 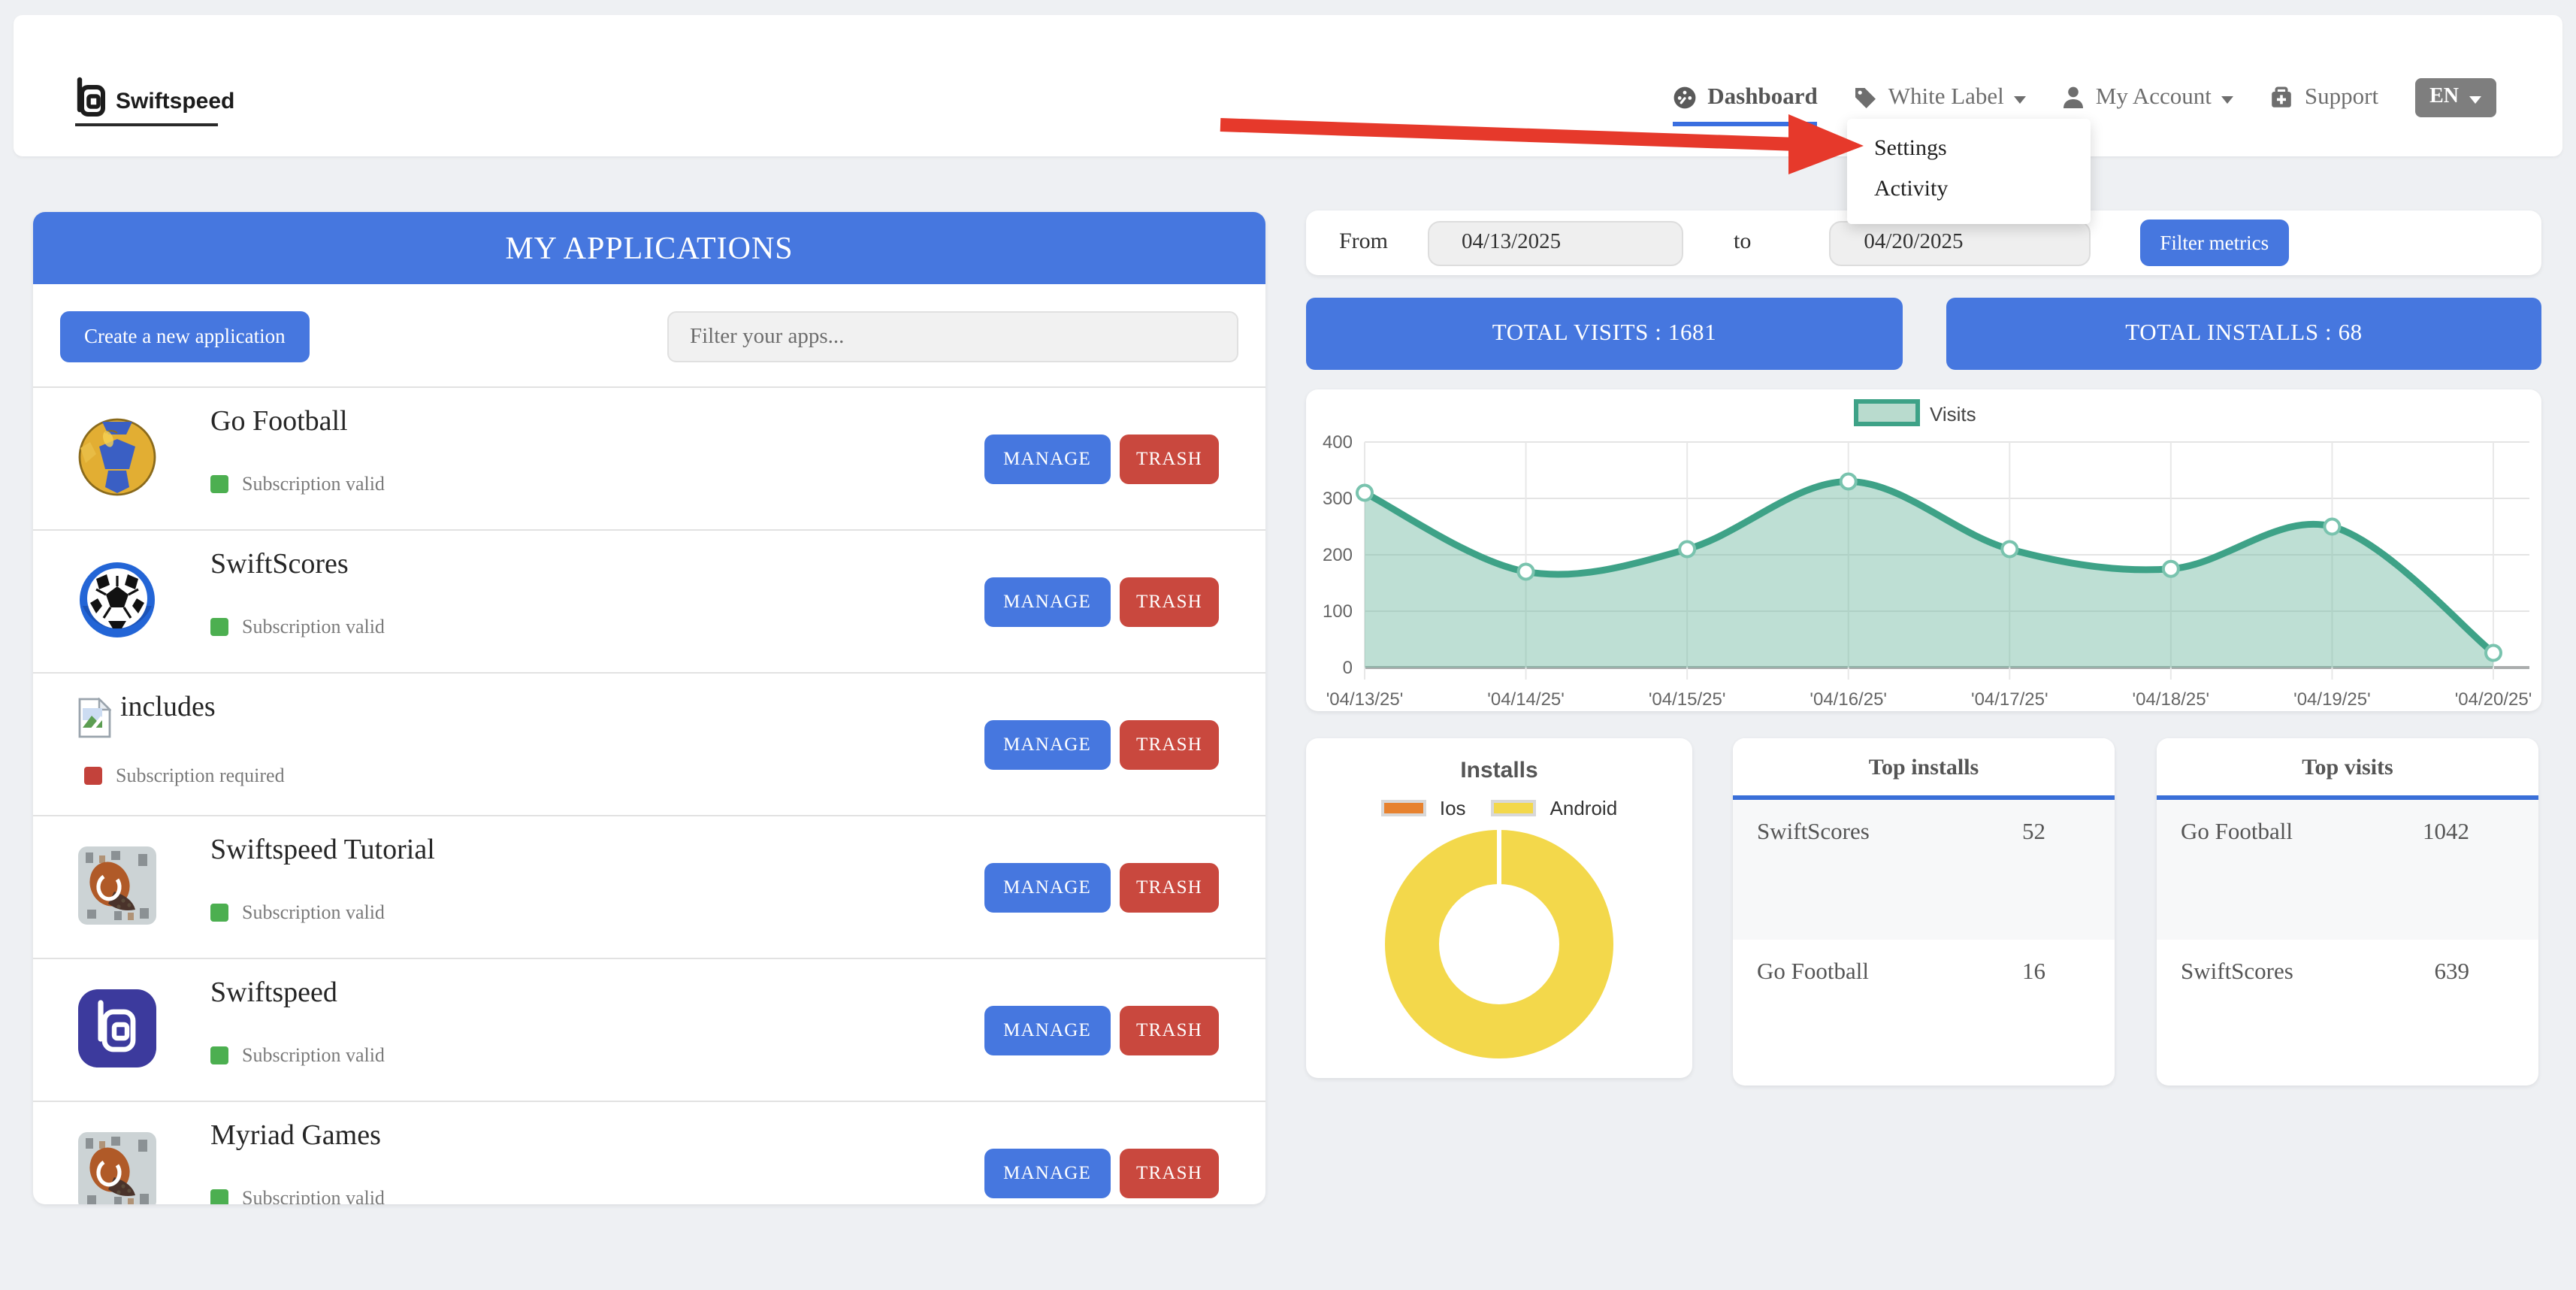 I want to click on rank-app-value: 1042, so click(x=2446, y=832).